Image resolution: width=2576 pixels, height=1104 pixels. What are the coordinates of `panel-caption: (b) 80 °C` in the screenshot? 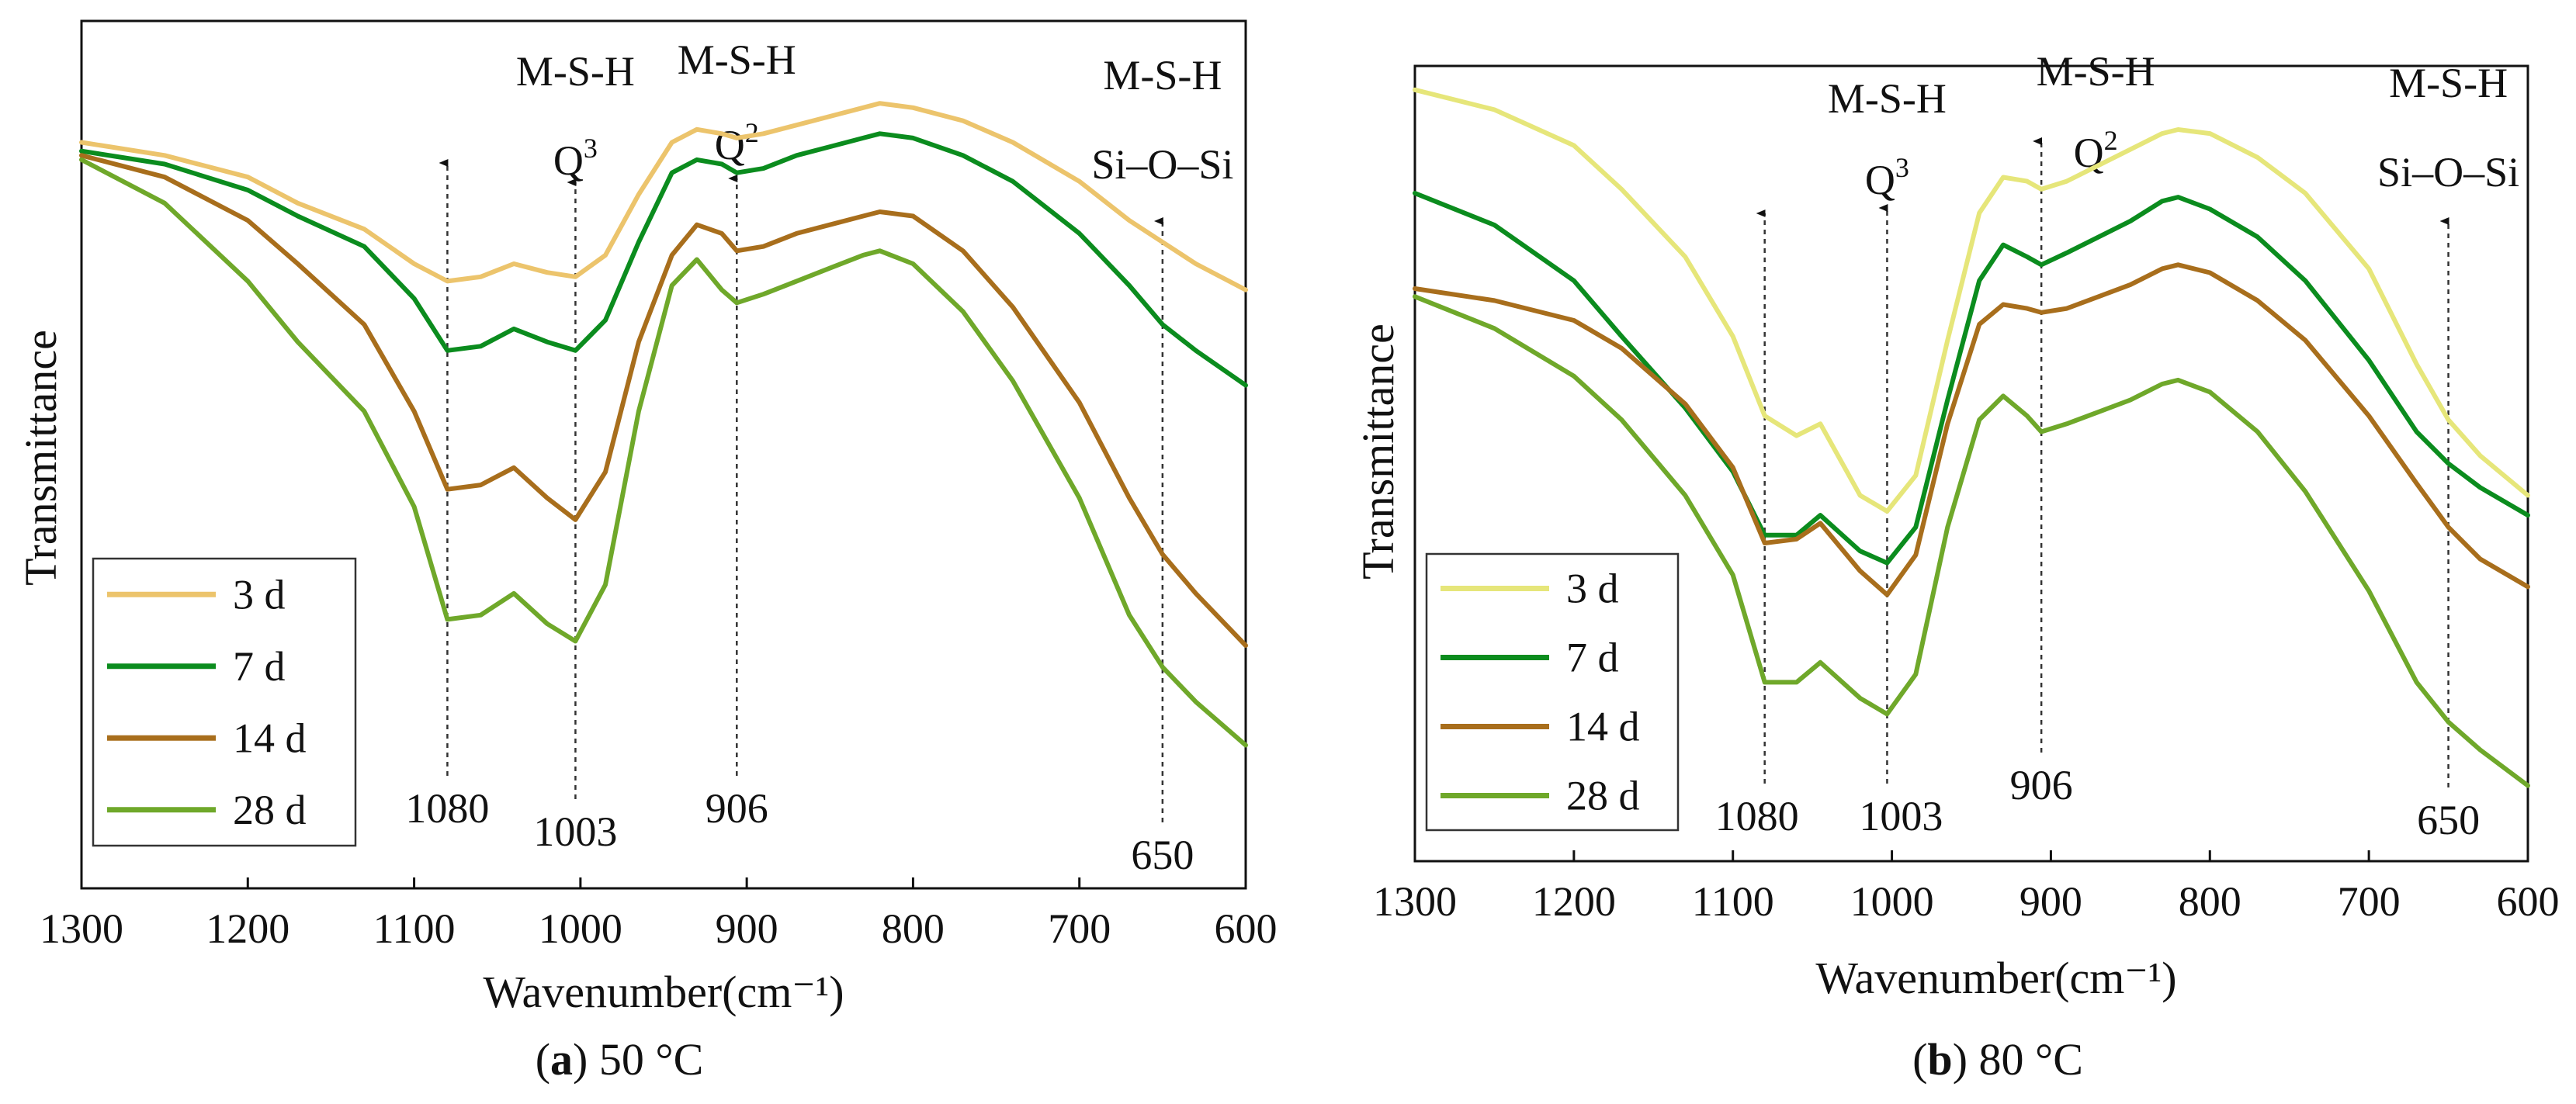 It's located at (1997, 1059).